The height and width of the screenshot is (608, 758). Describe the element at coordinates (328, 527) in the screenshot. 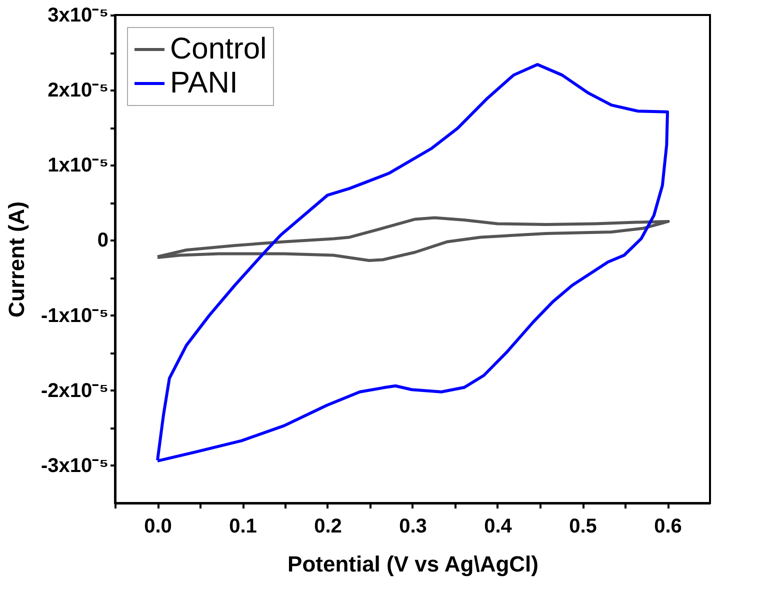

I see `x-tick-label: 0.2` at that location.